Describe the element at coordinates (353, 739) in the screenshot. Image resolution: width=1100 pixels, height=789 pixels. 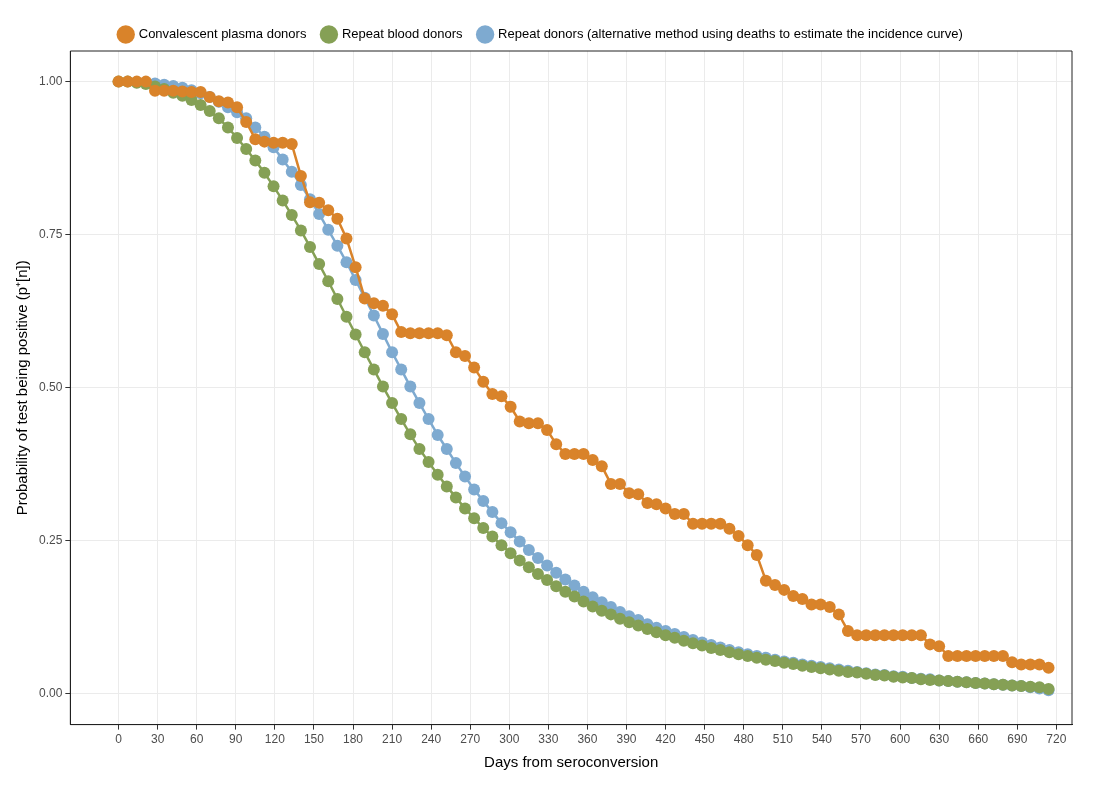
I see `x-tick-label: 180` at that location.